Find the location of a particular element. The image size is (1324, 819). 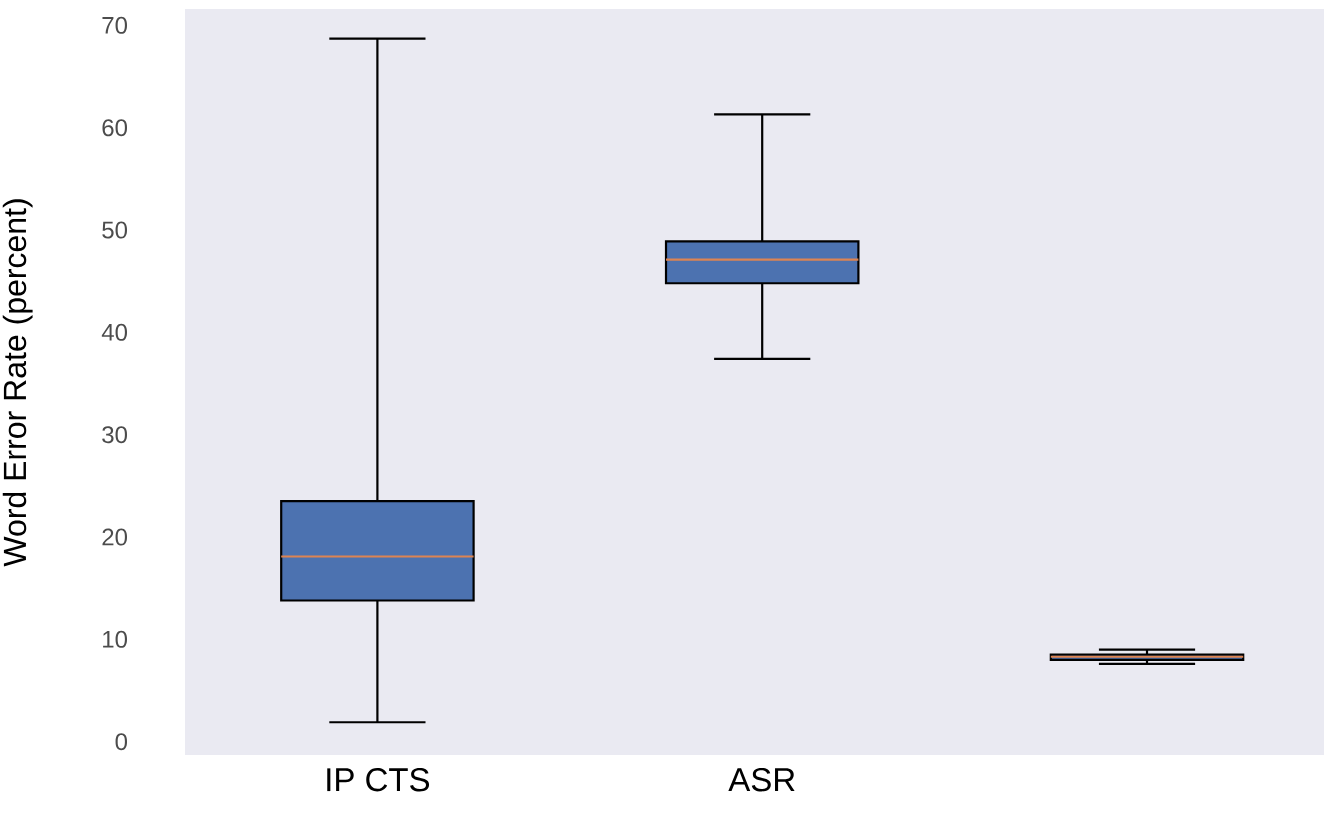

y-tick-label: 60 is located at coordinates (115, 128).